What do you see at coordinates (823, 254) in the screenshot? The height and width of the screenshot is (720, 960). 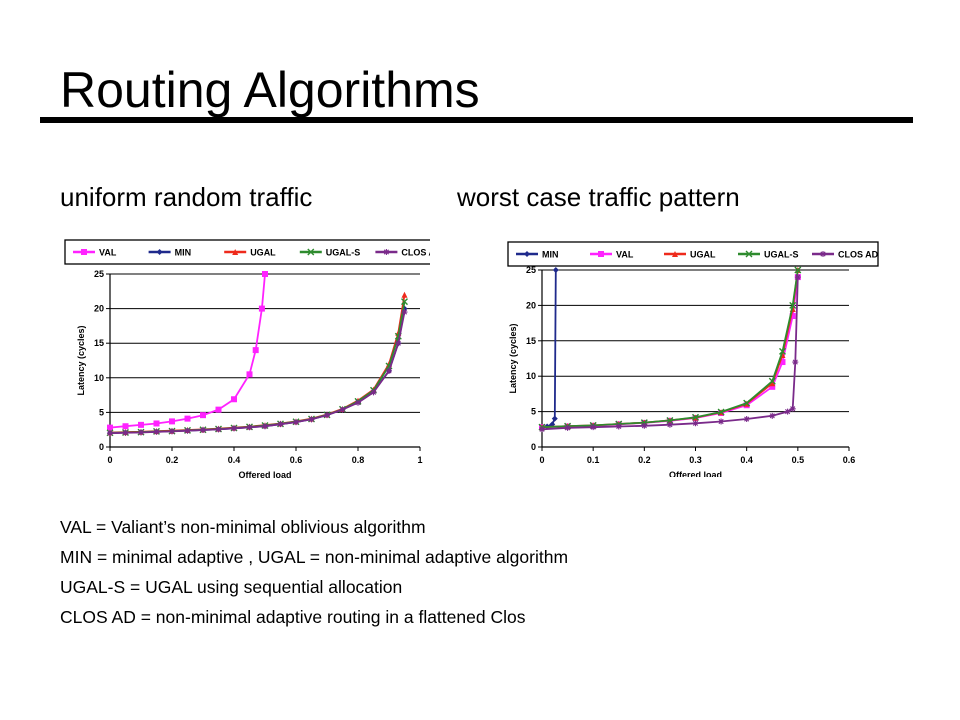 I see `legend-marker-clos-ad` at bounding box center [823, 254].